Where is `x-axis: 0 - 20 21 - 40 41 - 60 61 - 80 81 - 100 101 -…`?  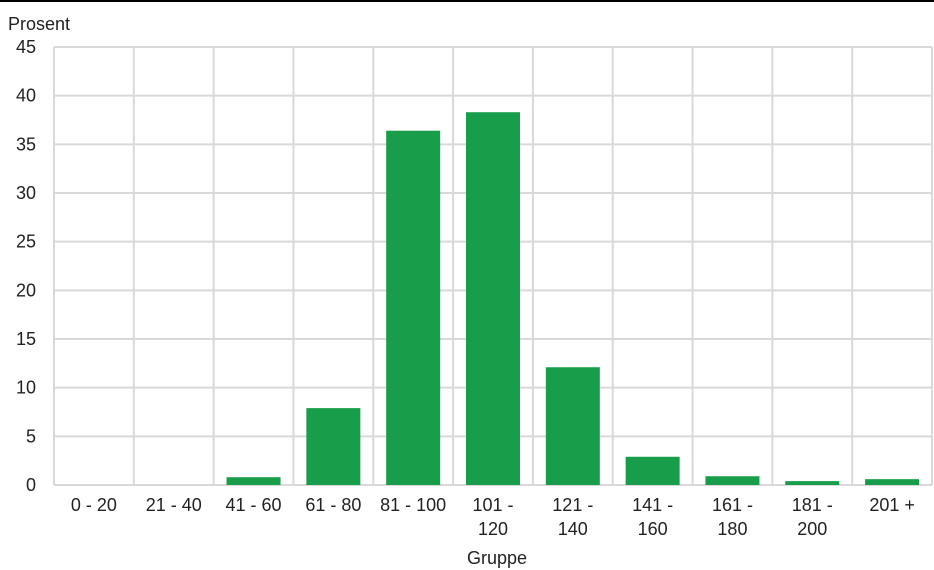
x-axis: 0 - 20 21 - 40 41 - 60 61 - 80 81 - 100 101 -… is located at coordinates (493, 517).